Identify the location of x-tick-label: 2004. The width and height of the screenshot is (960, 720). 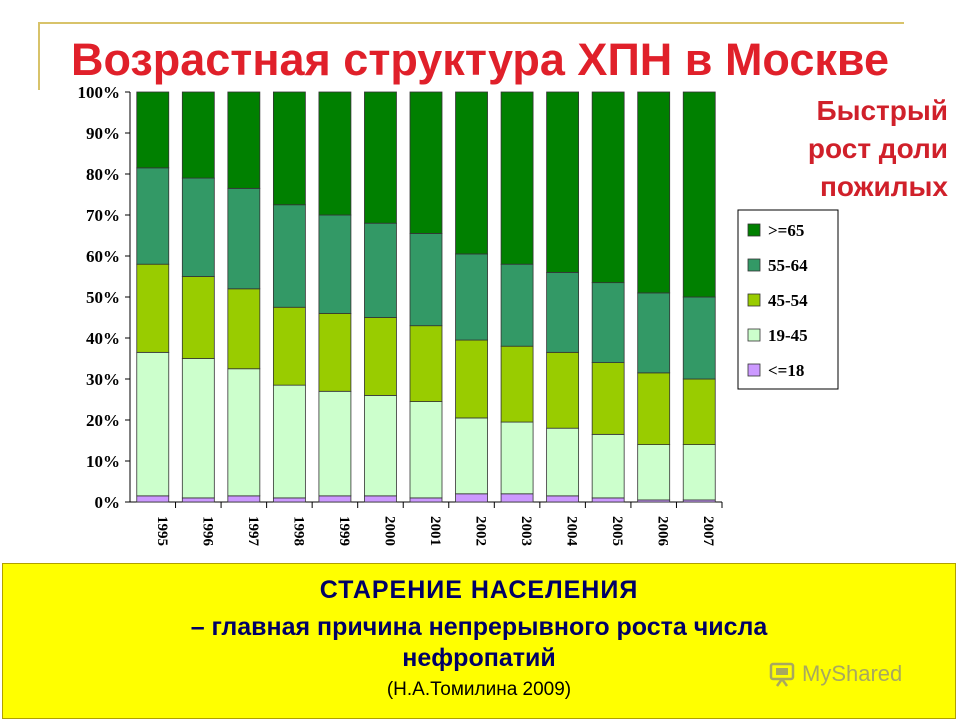
(572, 531).